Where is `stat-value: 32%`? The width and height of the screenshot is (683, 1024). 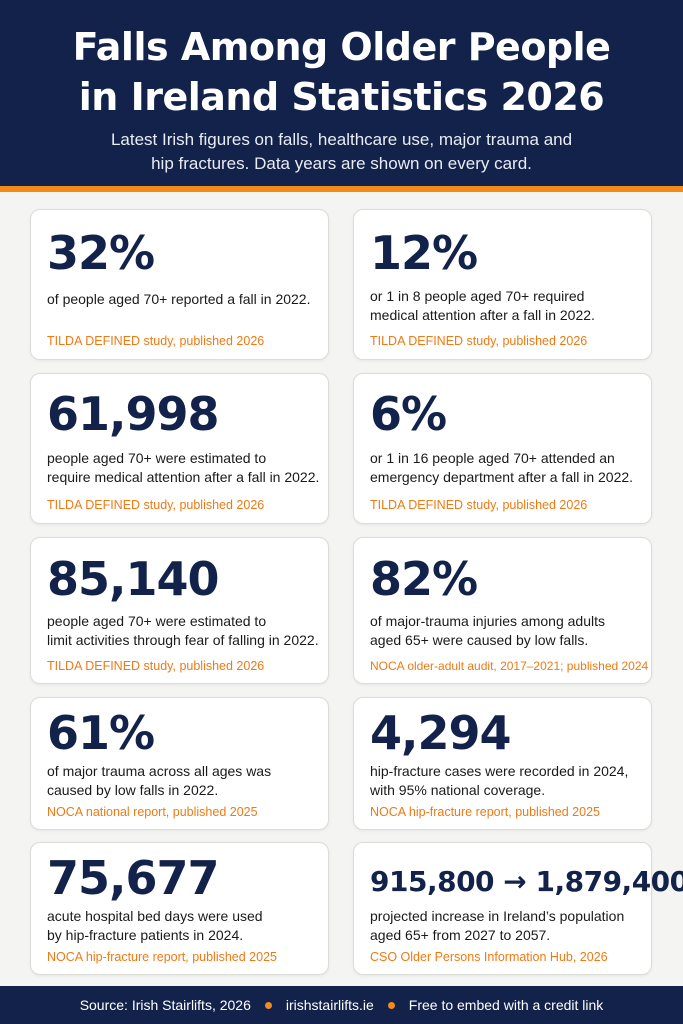
stat-value: 32% is located at coordinates (101, 253).